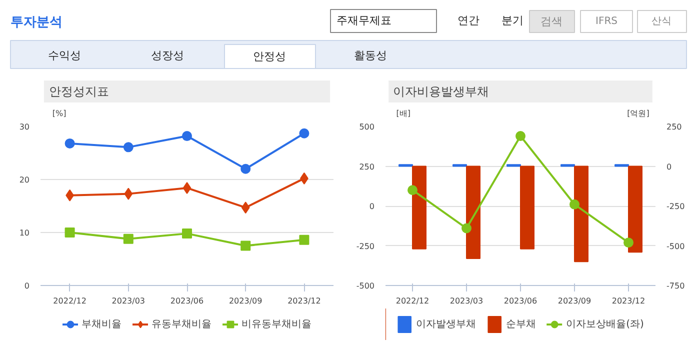 The width and height of the screenshot is (697, 342). Describe the element at coordinates (36, 22) in the screenshot. I see `text: 투자분석` at that location.